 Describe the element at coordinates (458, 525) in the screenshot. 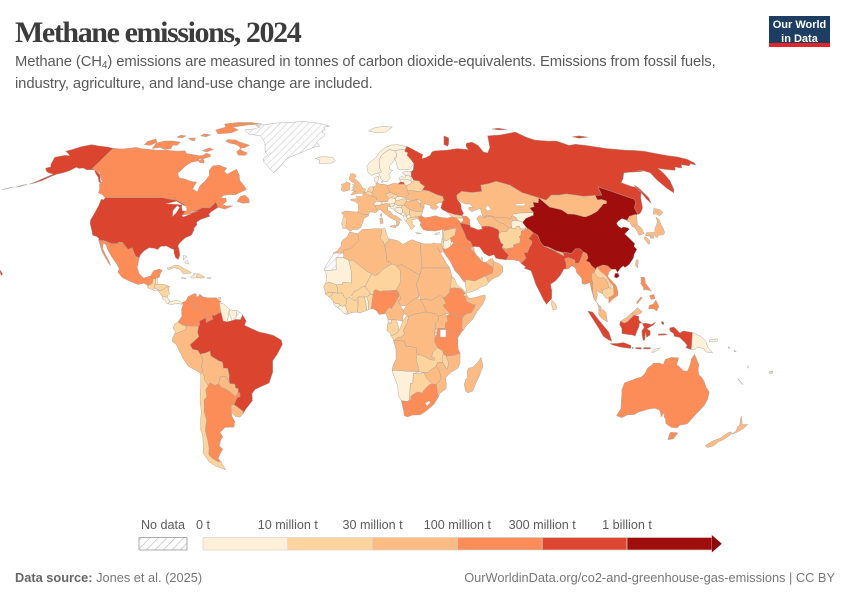

I see `svg-text: 100 million t` at that location.